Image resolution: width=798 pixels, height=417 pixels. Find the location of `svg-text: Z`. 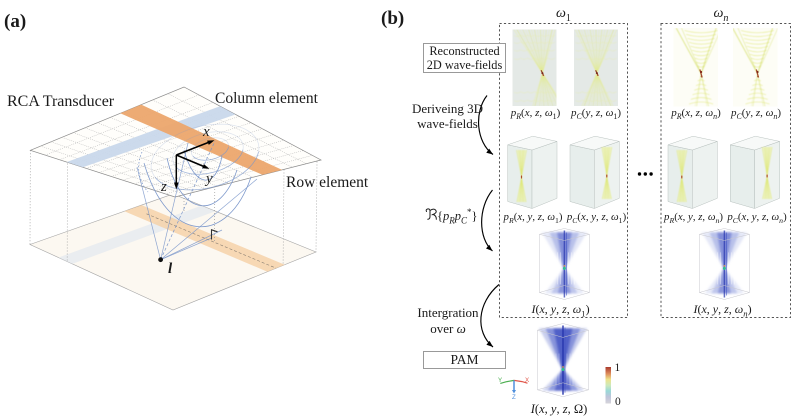

svg-text: Z is located at coordinates (514, 397).